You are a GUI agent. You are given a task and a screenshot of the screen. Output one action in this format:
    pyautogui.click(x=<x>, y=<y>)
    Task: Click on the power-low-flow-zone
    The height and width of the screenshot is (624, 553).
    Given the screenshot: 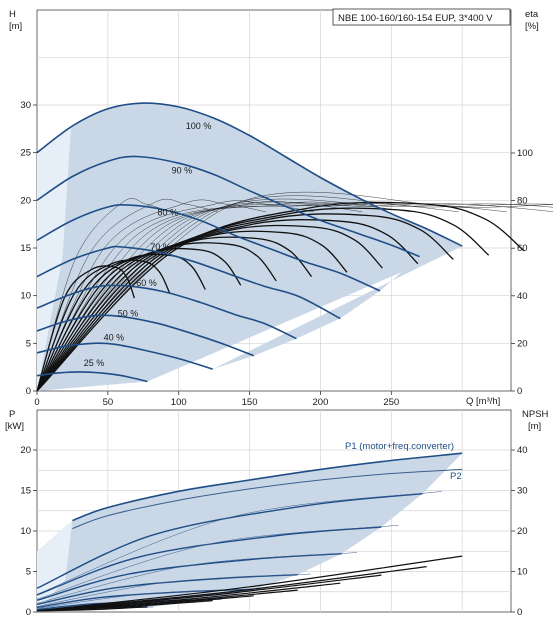 What is the action you would take?
    pyautogui.click(x=55, y=566)
    